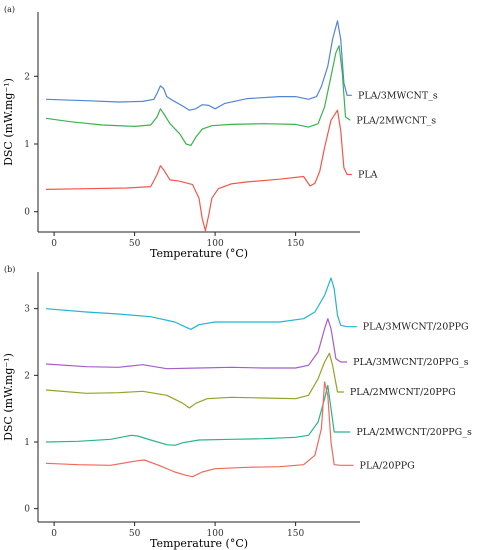 This screenshot has width=482, height=550. Describe the element at coordinates (403, 392) in the screenshot. I see `series-label: PLA/2MWCNT/20PPG` at that location.